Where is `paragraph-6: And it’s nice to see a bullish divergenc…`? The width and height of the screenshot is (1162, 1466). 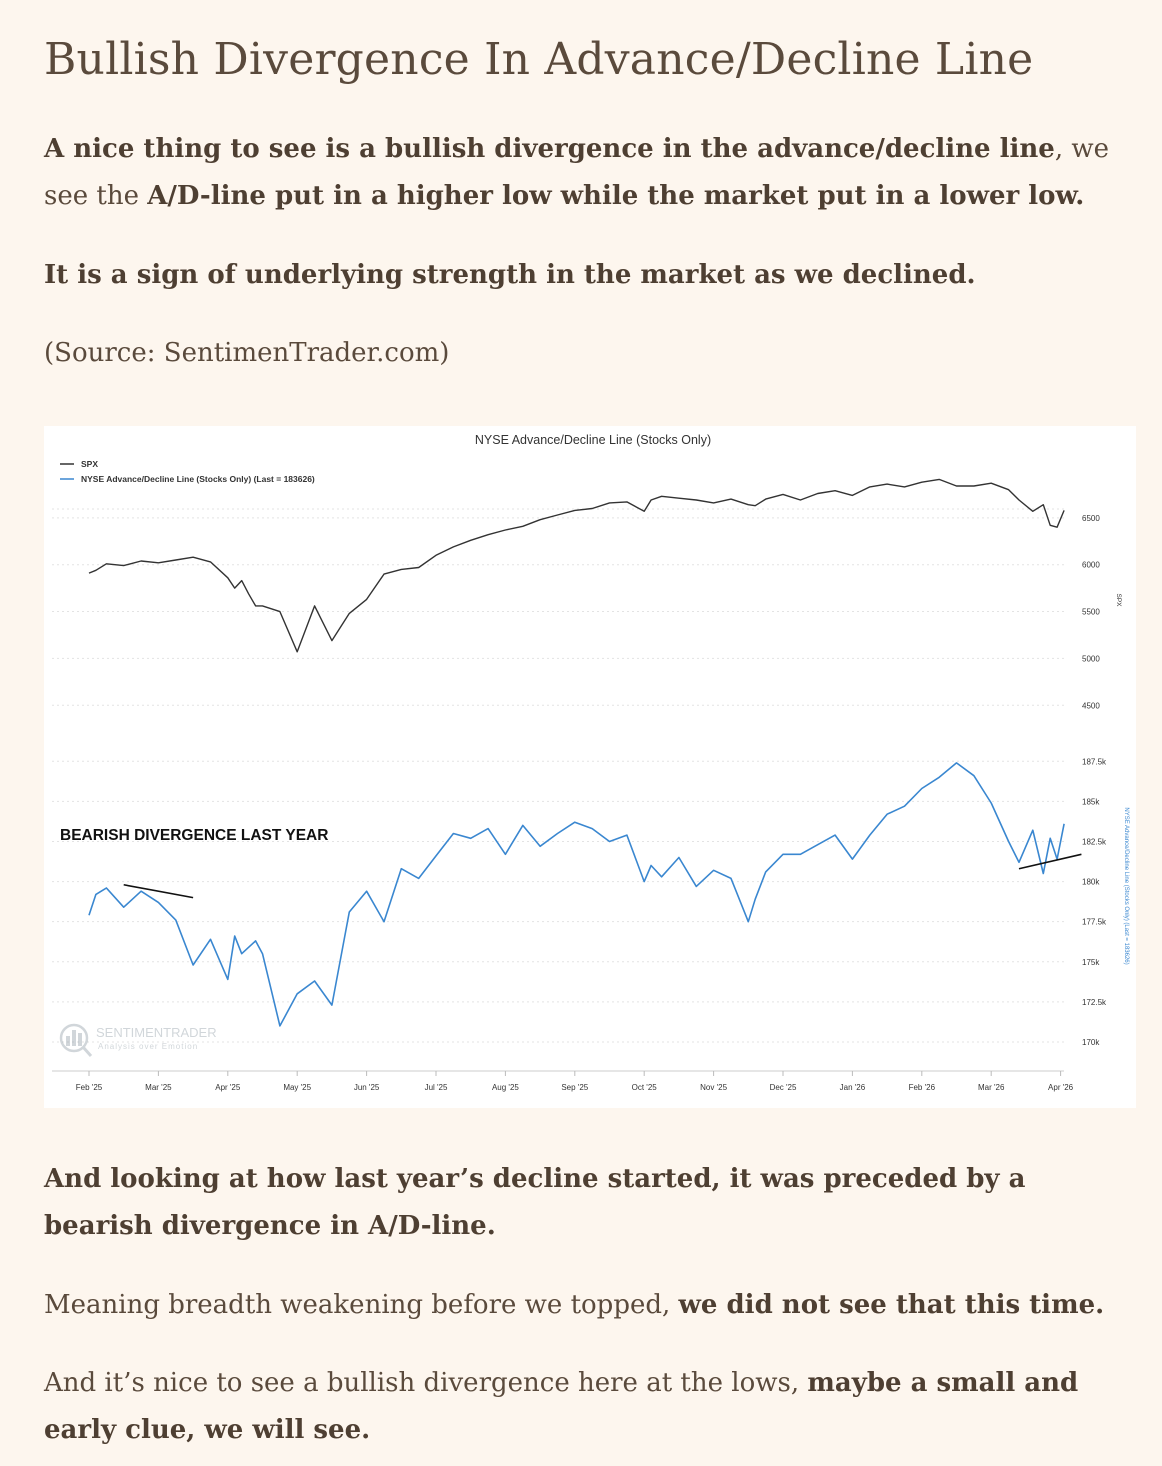
paragraph-6: And it’s nice to see a bullish divergenc… is located at coordinates (586, 1407).